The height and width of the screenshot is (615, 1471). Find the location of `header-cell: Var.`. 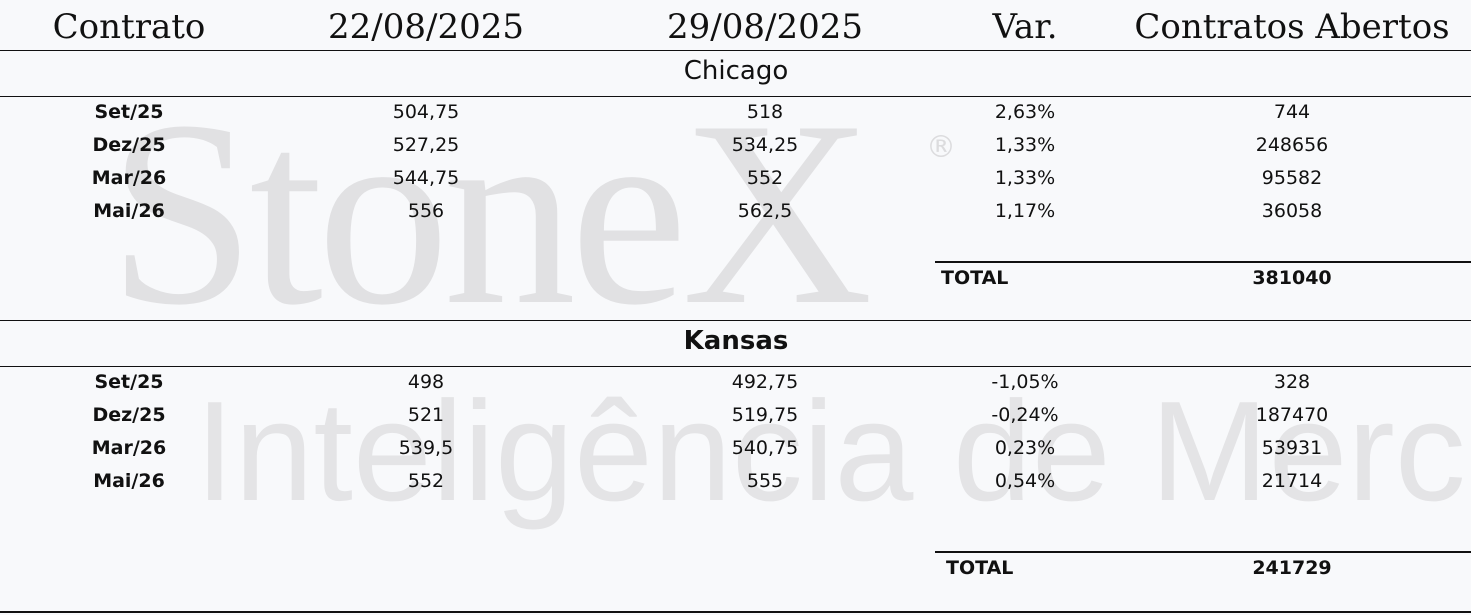

header-cell: Var. is located at coordinates (1025, 27).